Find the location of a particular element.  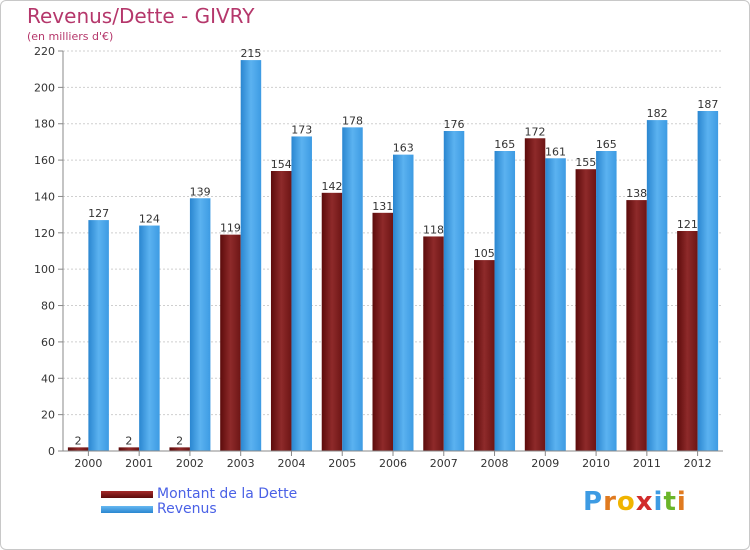

x-tick-label: 2000 is located at coordinates (88, 463).